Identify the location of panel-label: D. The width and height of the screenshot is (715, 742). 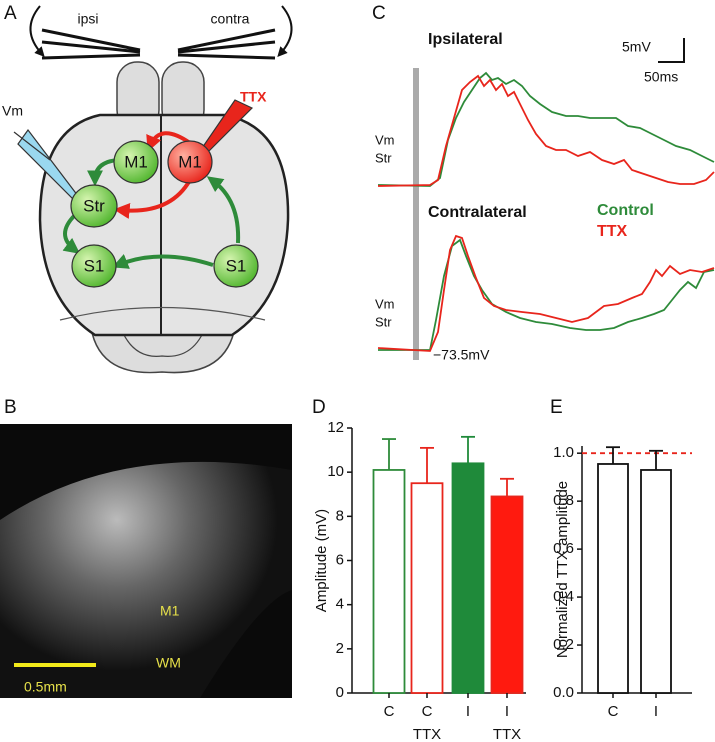
(319, 407).